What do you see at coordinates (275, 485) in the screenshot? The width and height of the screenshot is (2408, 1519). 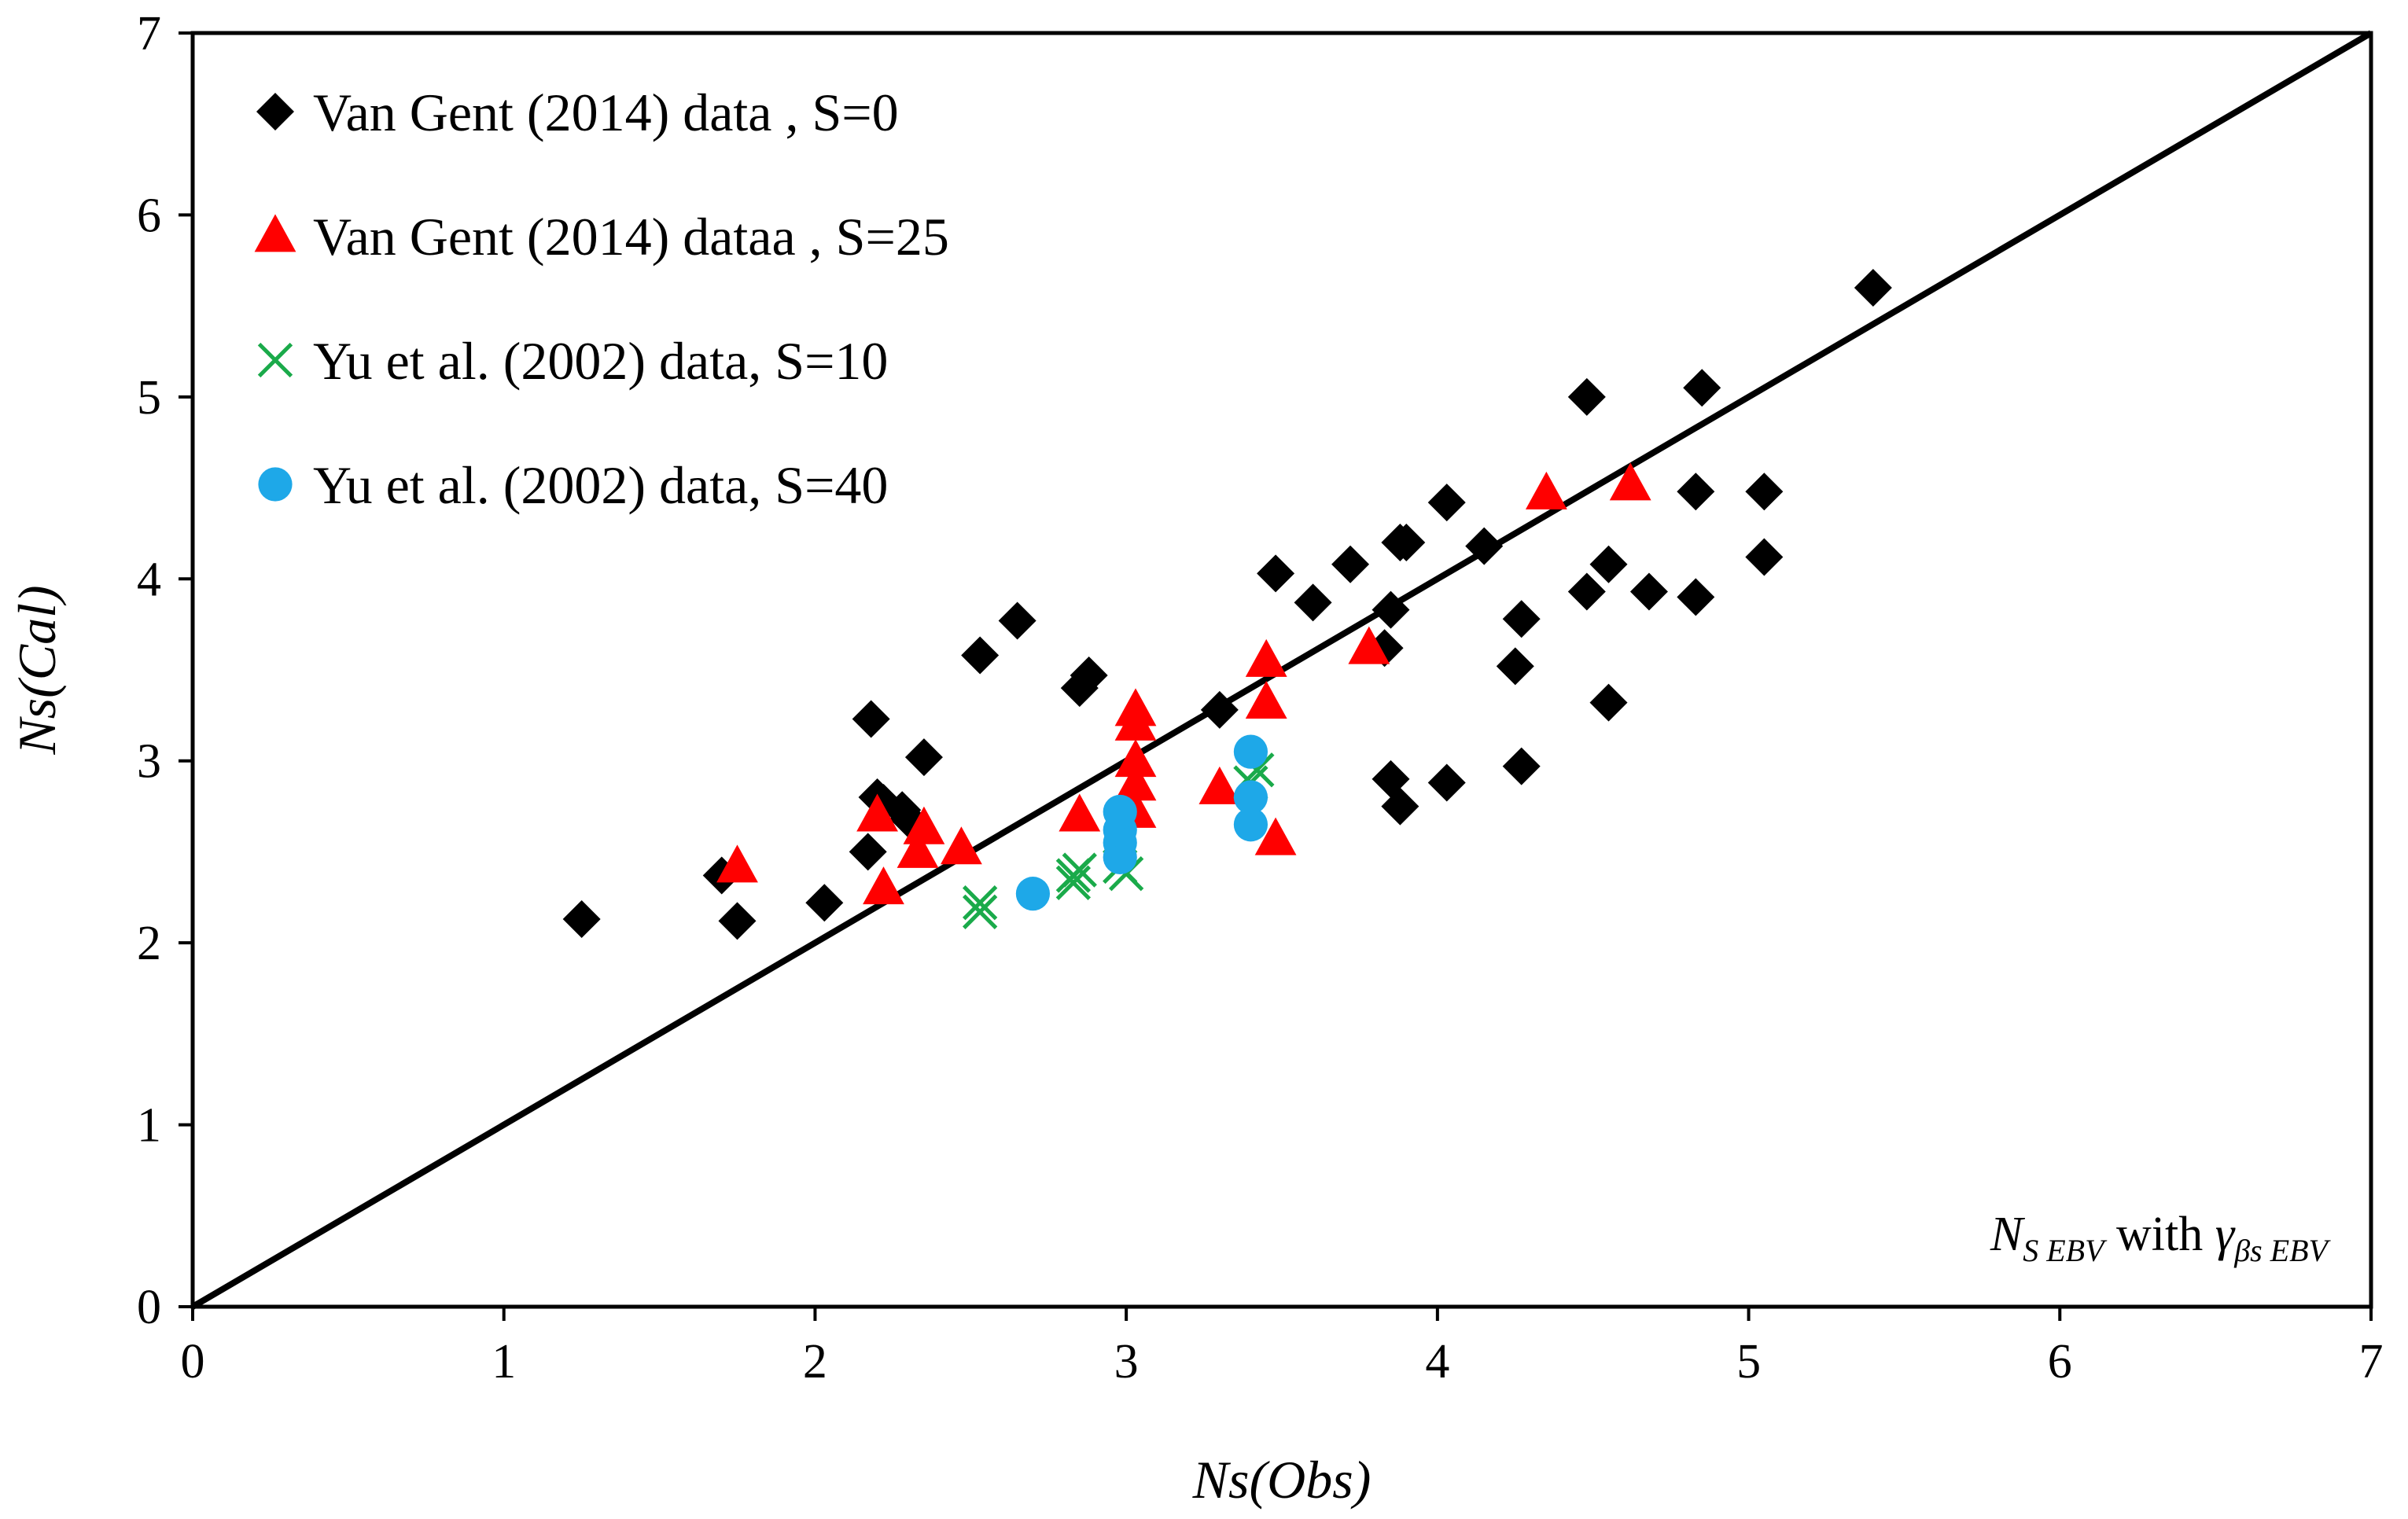 I see `legend-marker-circle` at bounding box center [275, 485].